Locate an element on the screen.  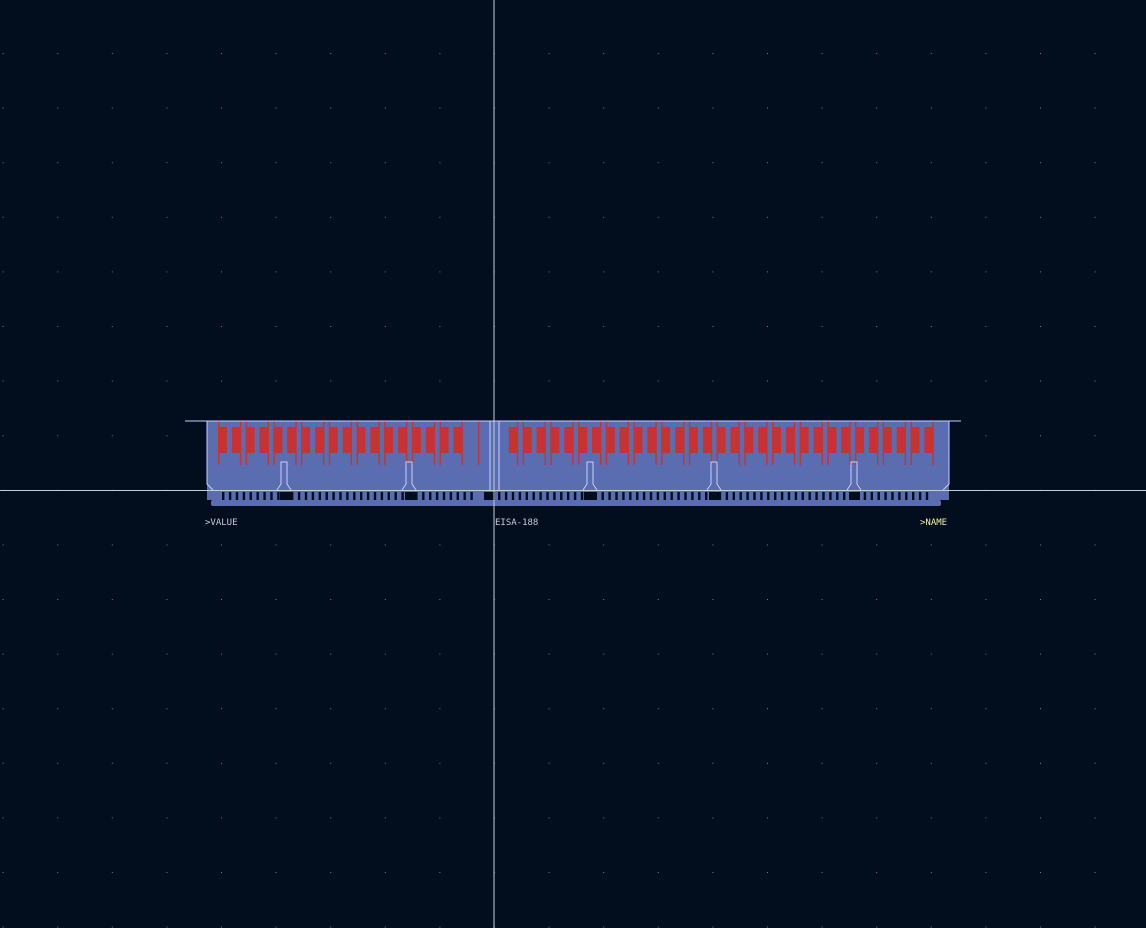
notches is located at coordinates (575, 496).